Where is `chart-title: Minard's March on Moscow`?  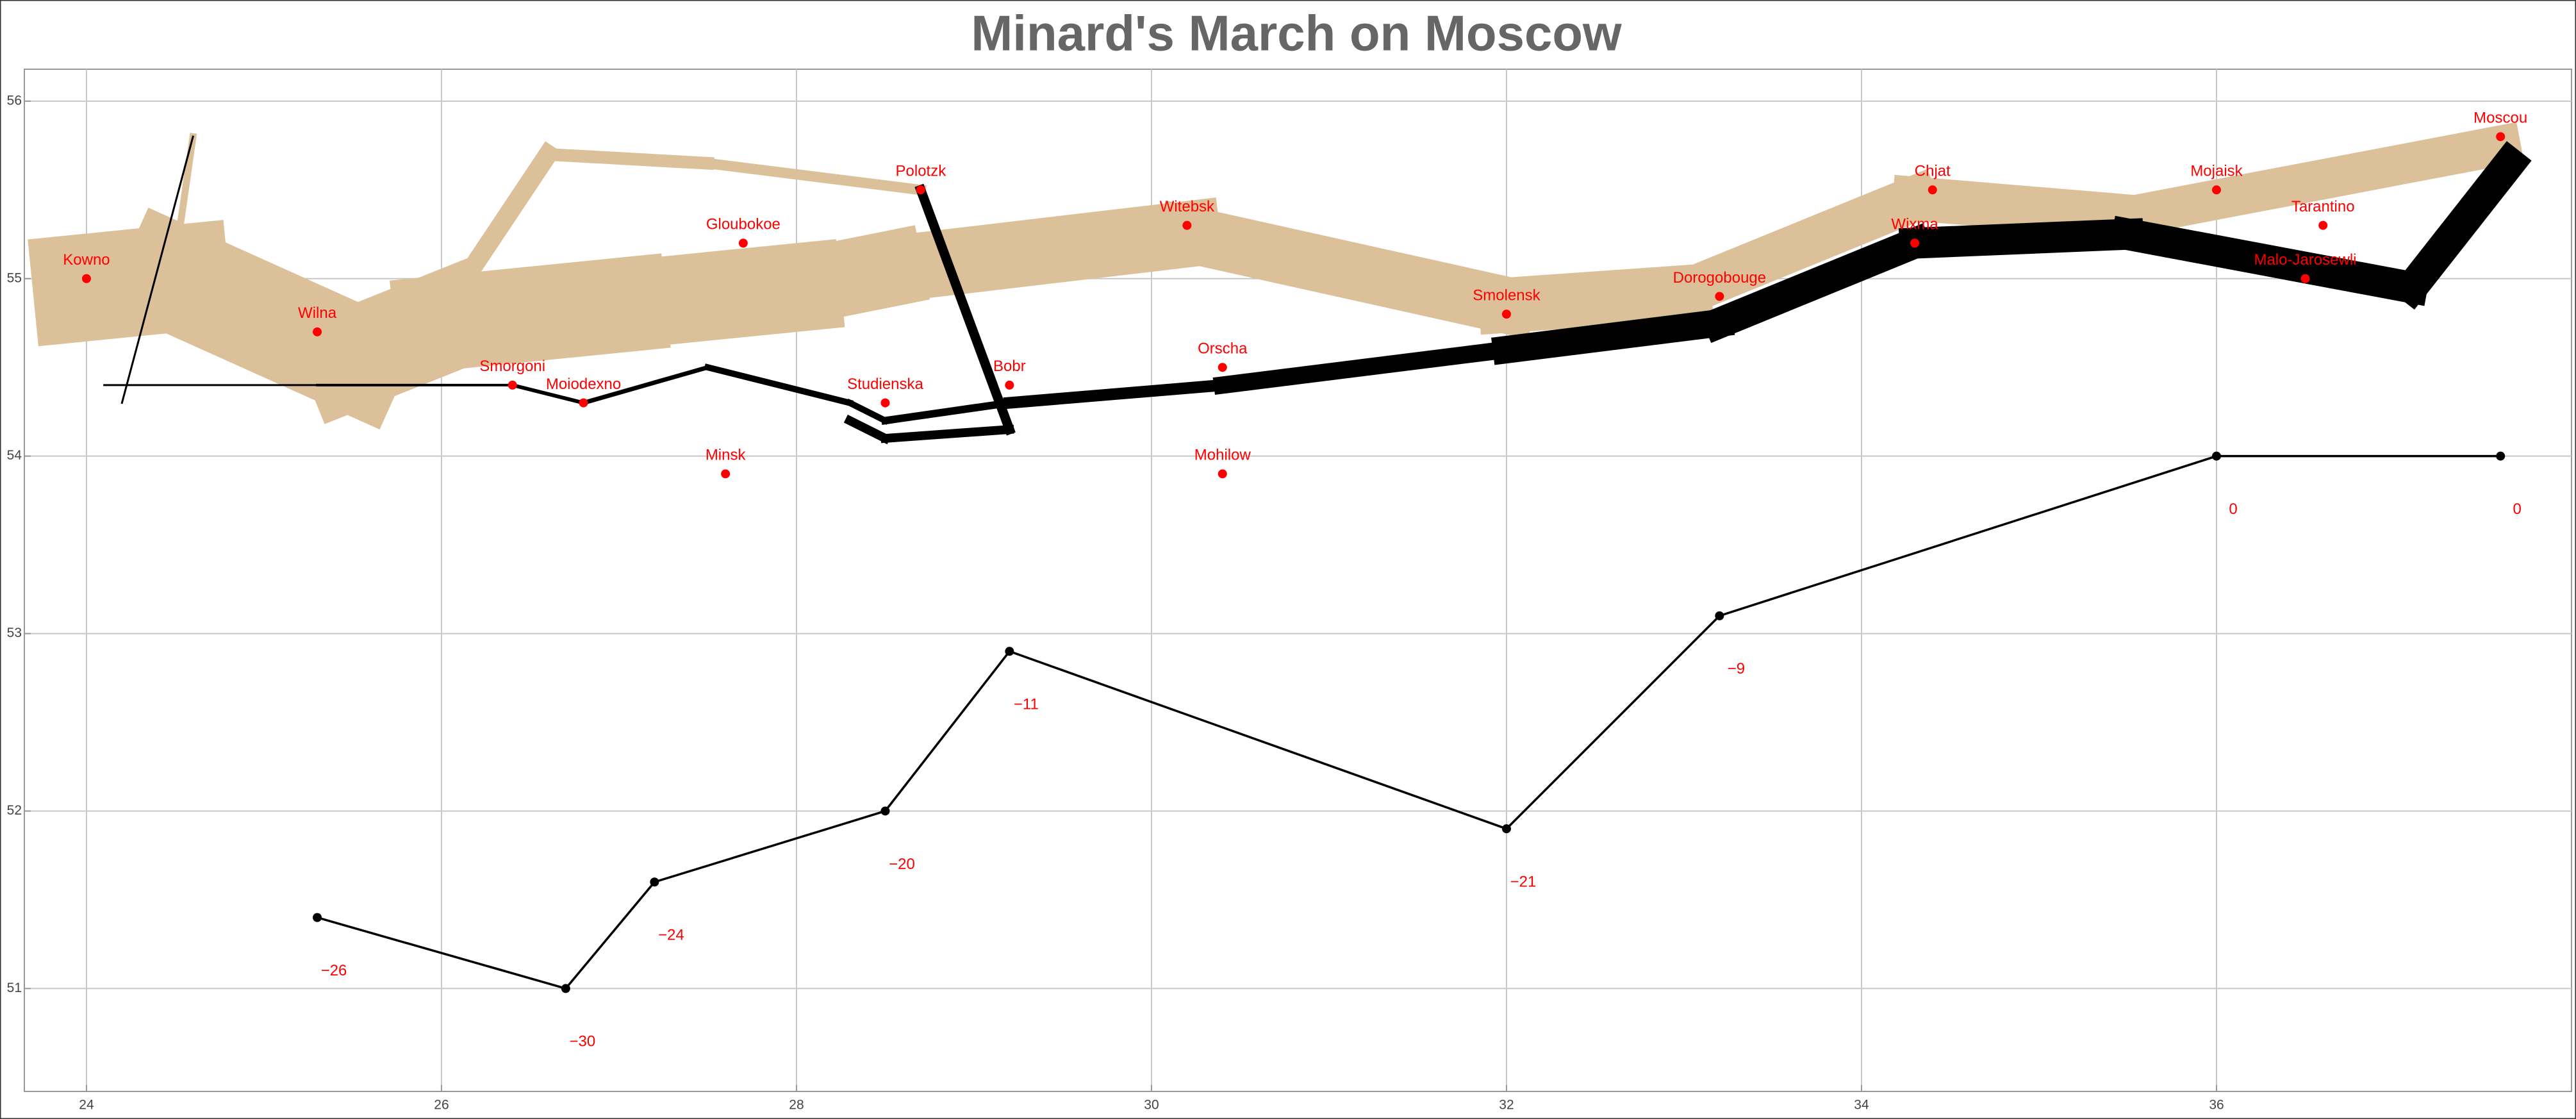
chart-title: Minard's March on Moscow is located at coordinates (1296, 33).